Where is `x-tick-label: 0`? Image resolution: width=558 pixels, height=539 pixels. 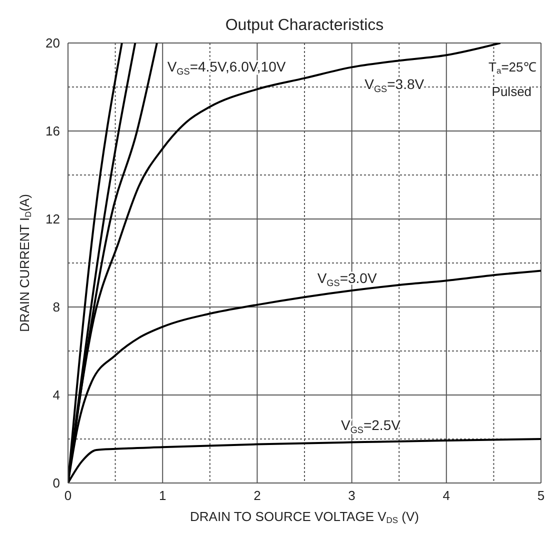 x-tick-label: 0 is located at coordinates (68, 496).